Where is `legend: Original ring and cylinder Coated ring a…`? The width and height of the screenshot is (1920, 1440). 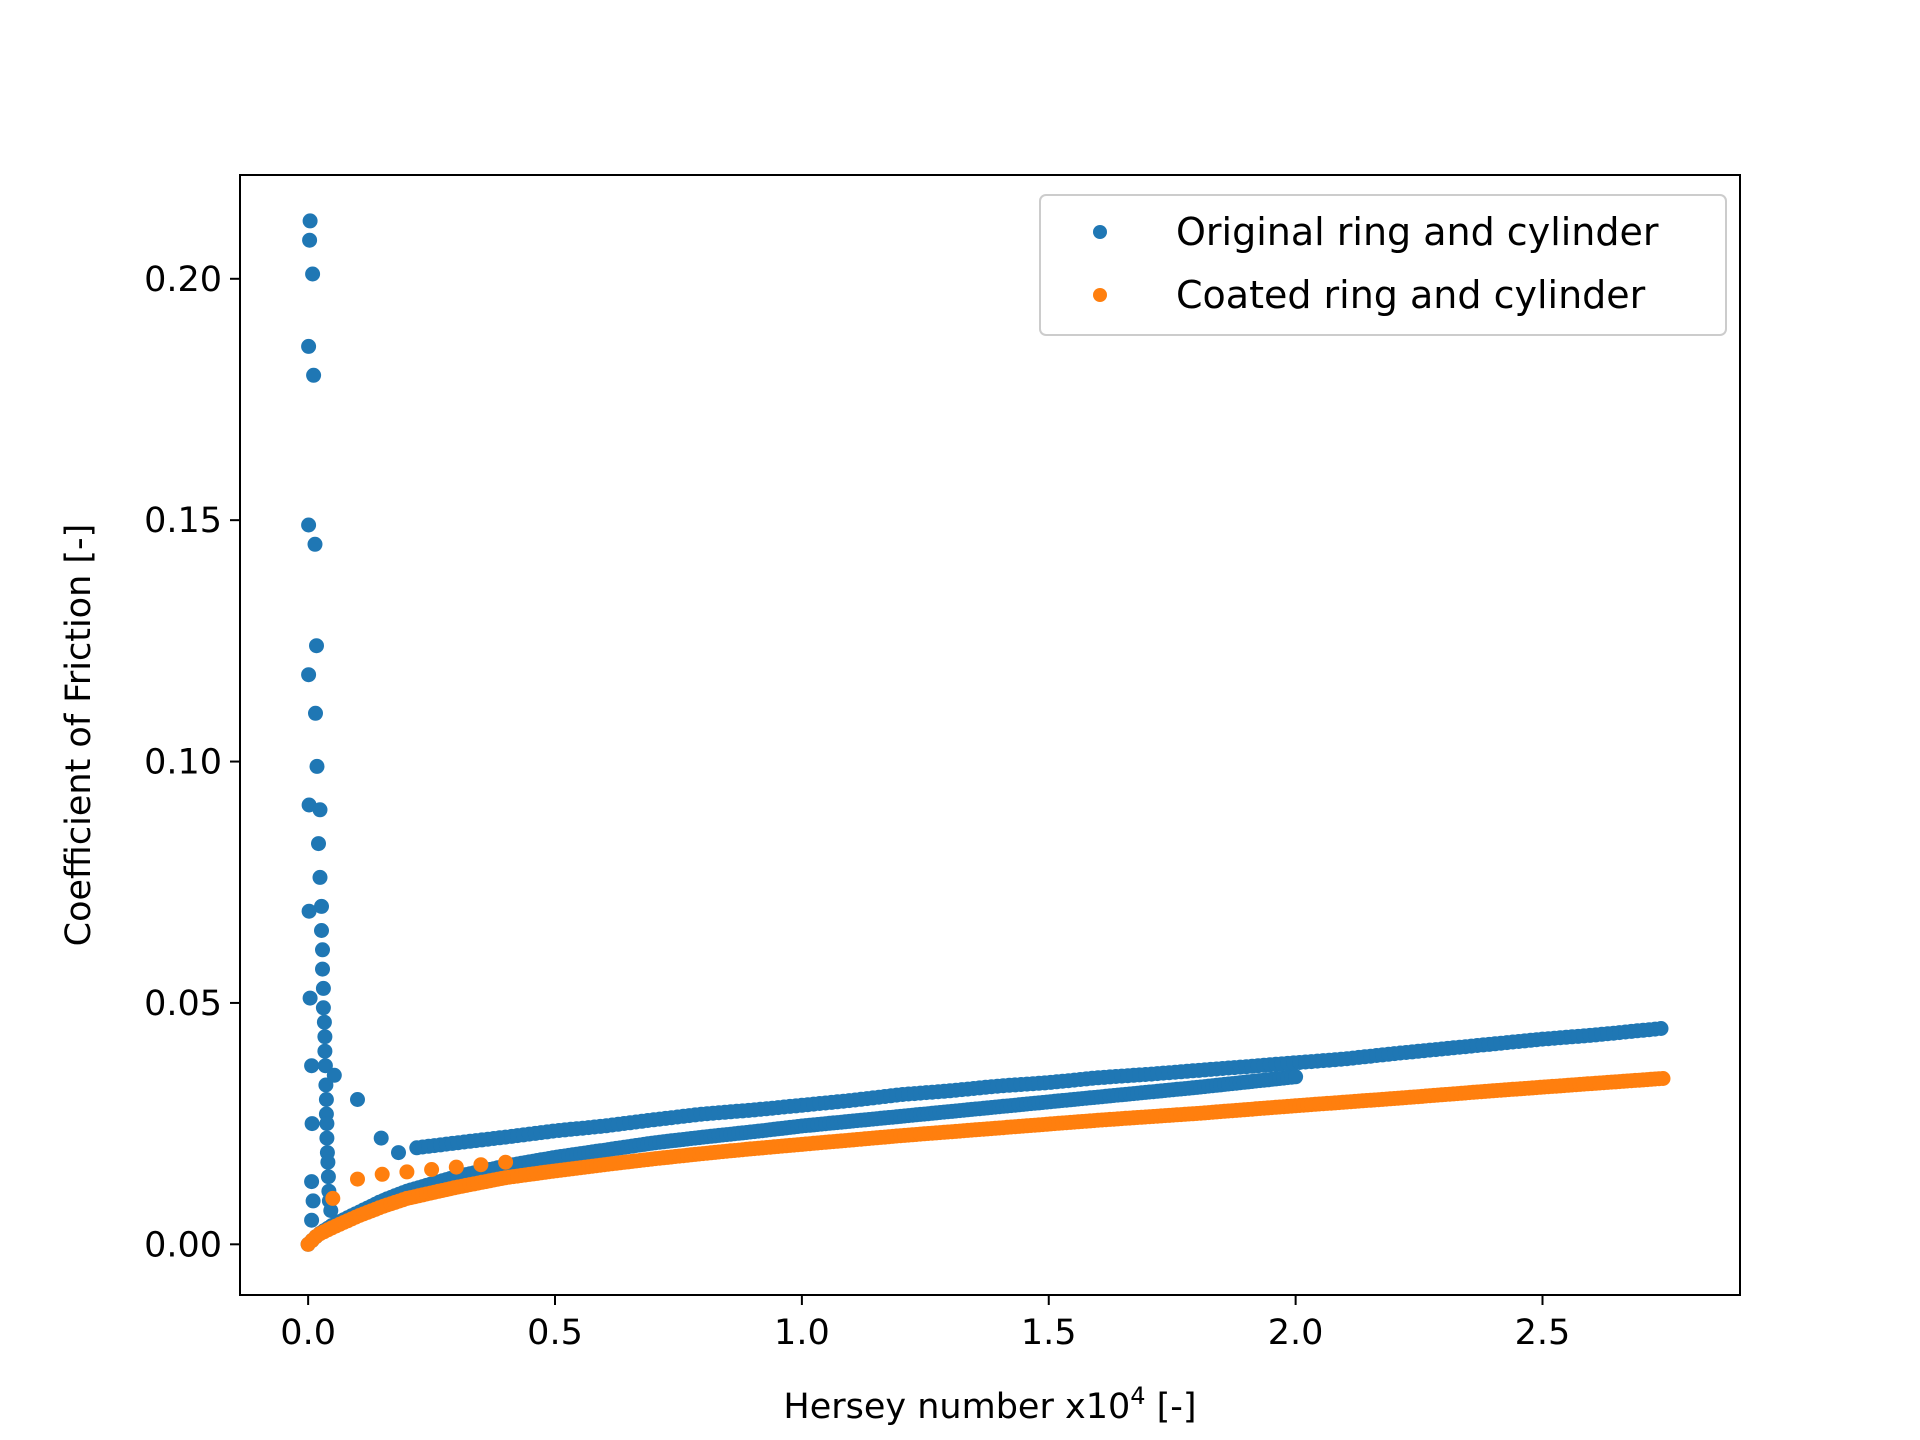
legend: Original ring and cylinder Coated ring a… is located at coordinates (1383, 265).